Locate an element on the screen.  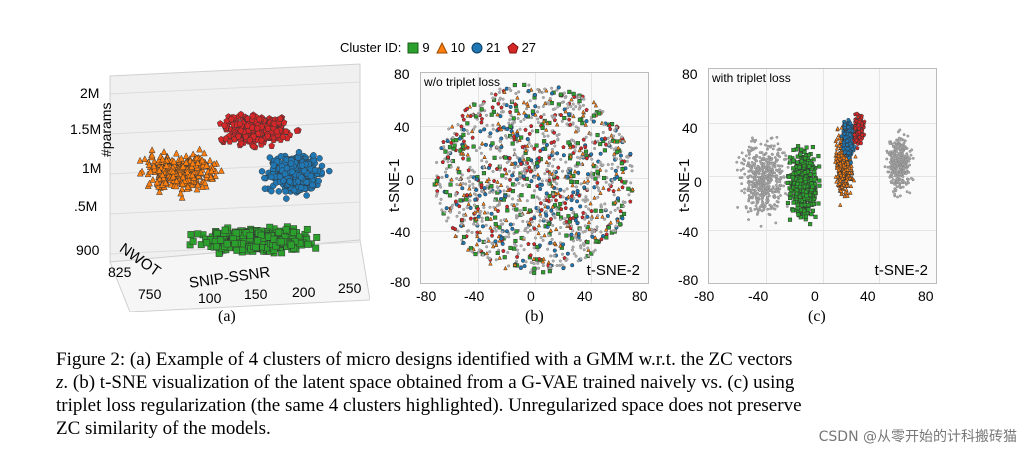
y-tick: 80 is located at coordinates (402, 74).